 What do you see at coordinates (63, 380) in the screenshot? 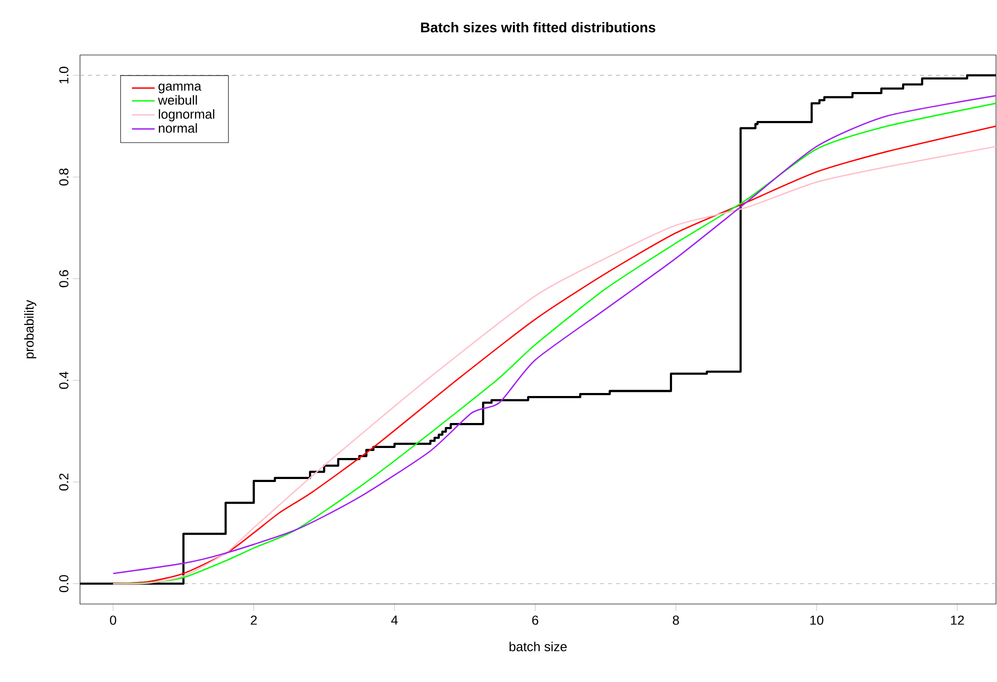
I see `y-tick-label: 0.4` at bounding box center [63, 380].